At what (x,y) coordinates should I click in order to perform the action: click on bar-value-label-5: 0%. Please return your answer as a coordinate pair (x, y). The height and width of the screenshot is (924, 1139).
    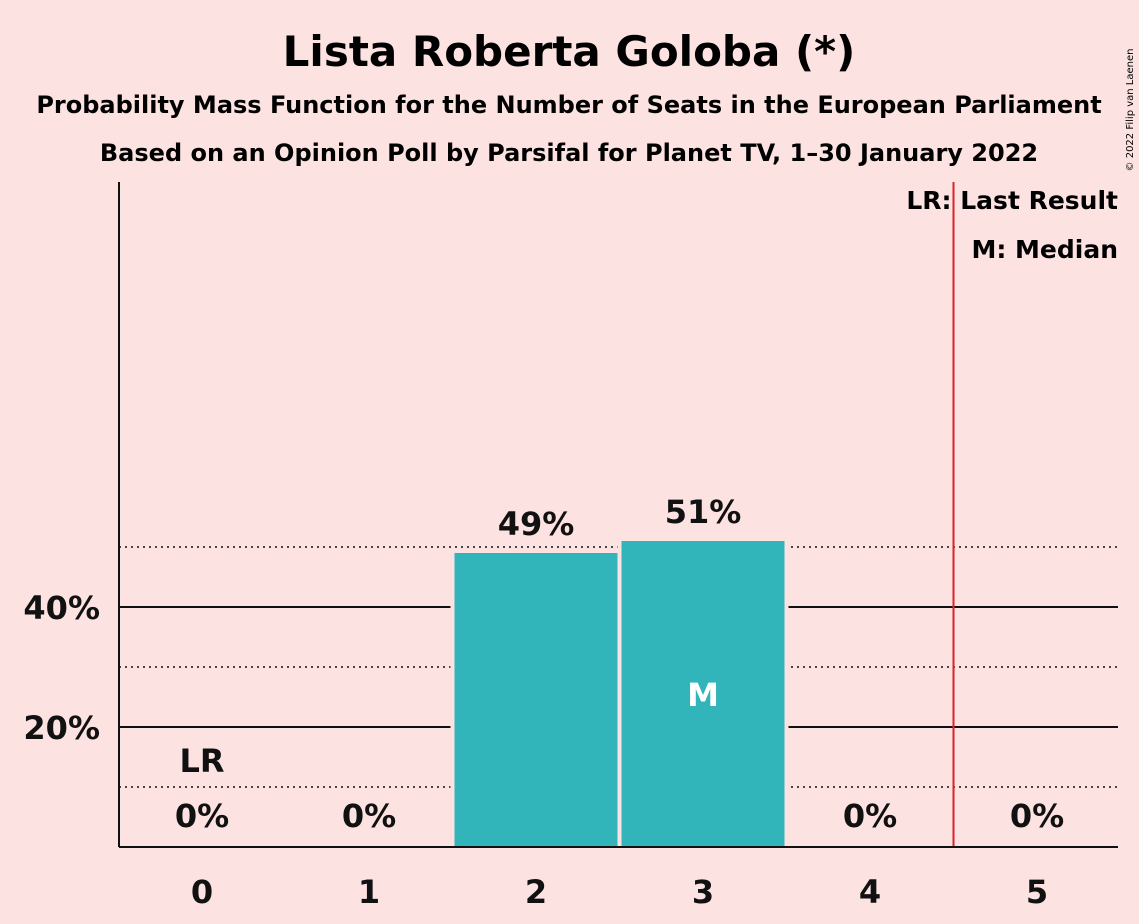
    Looking at the image, I should click on (1037, 816).